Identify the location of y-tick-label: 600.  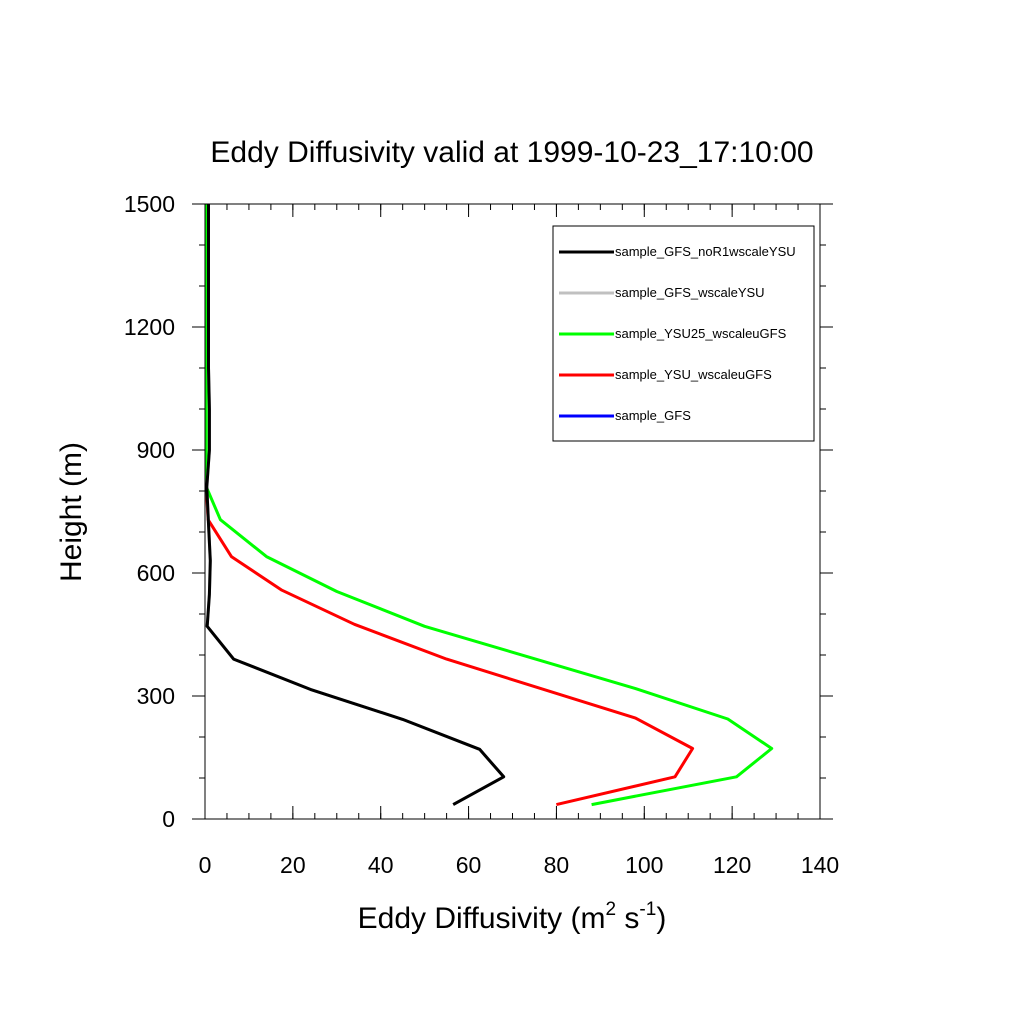
(156, 573).